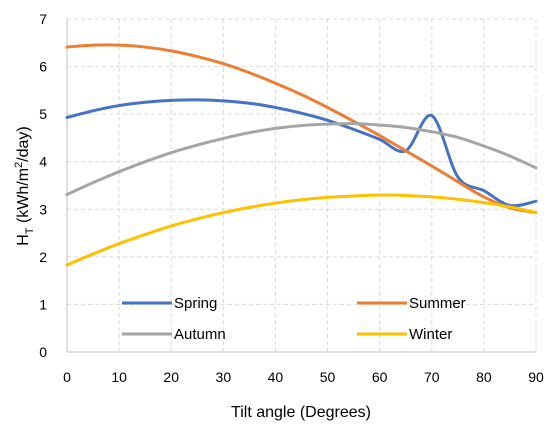  I want to click on x-tick-label: 70, so click(432, 377).